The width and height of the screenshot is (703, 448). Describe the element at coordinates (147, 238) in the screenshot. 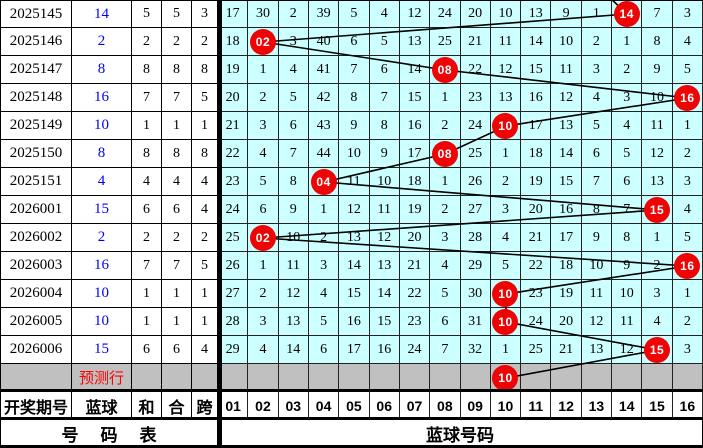

I see `sum-cell: 2` at that location.